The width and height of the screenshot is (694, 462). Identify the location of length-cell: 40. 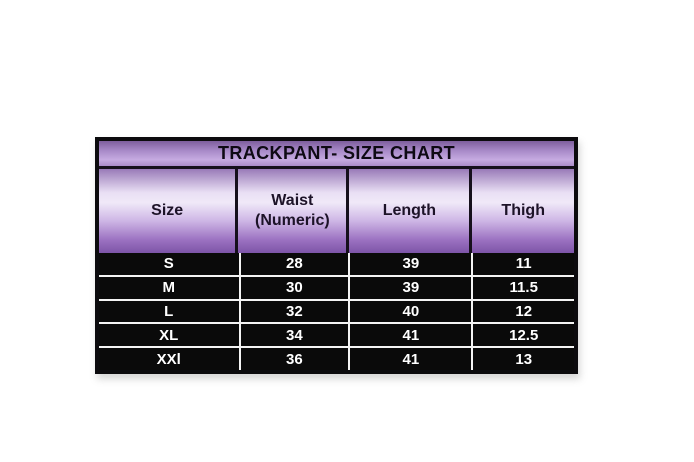
(412, 311).